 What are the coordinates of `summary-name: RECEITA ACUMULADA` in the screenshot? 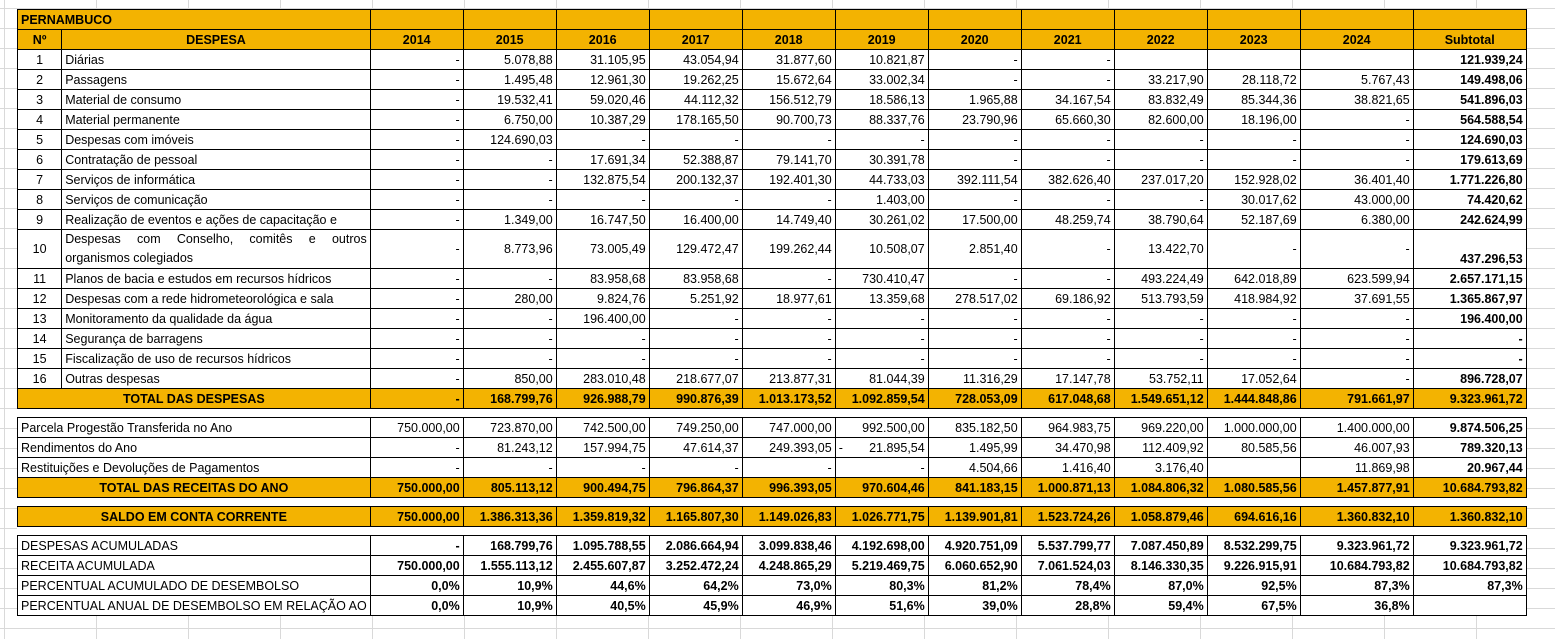 It's located at (194, 565).